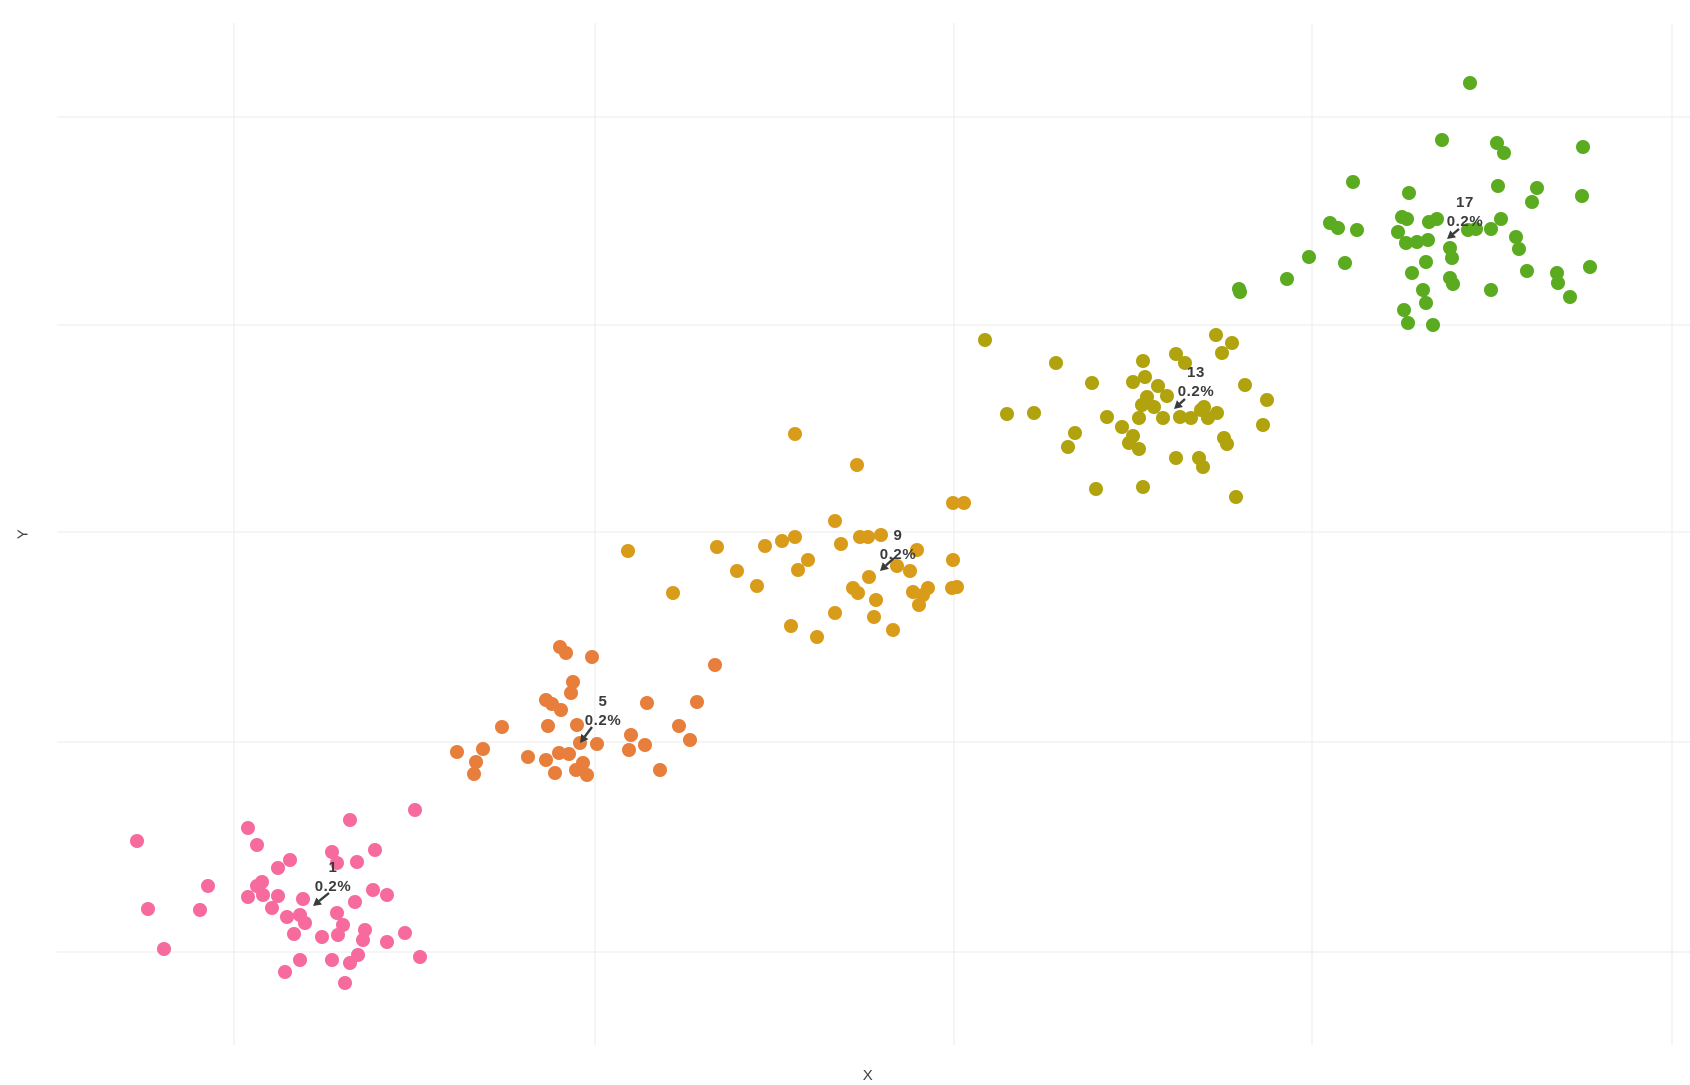 The width and height of the screenshot is (1690, 1085). I want to click on cluster-id-label: 9, so click(898, 535).